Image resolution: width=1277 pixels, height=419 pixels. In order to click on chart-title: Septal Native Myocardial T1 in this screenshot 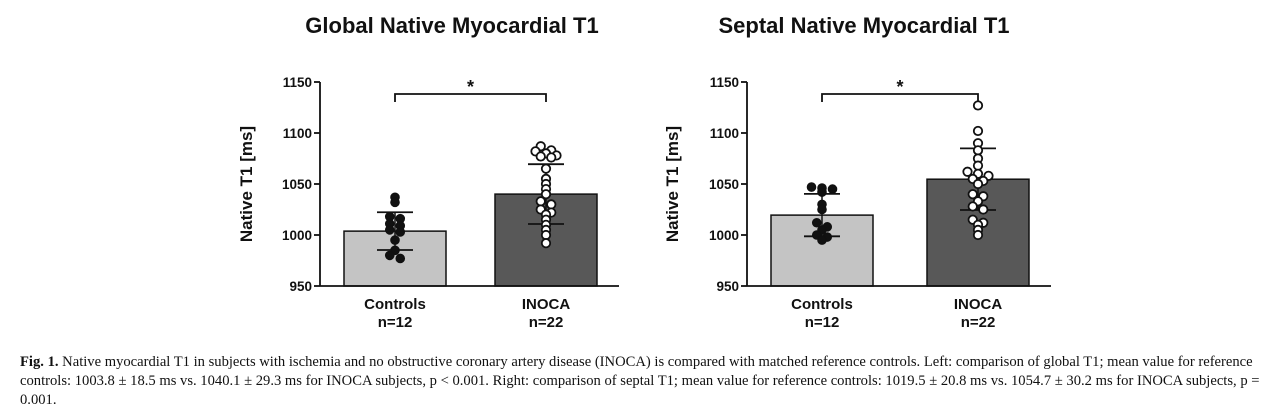, I will do `click(864, 25)`.